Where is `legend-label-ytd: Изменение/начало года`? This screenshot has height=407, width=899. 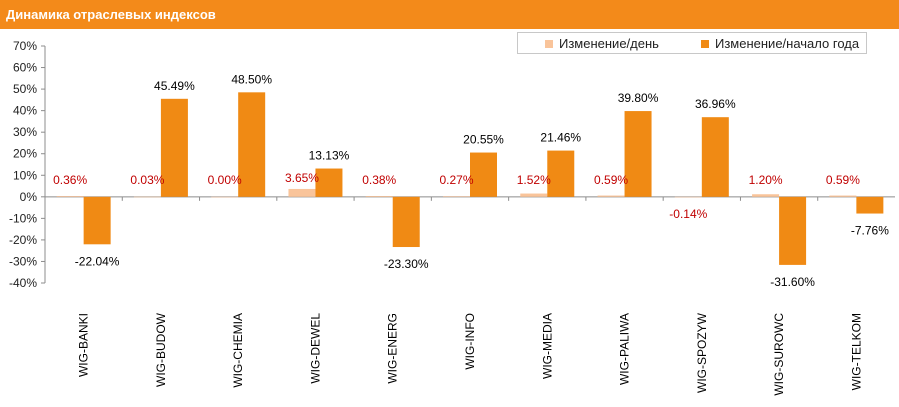
legend-label-ytd: Изменение/начало года is located at coordinates (787, 43).